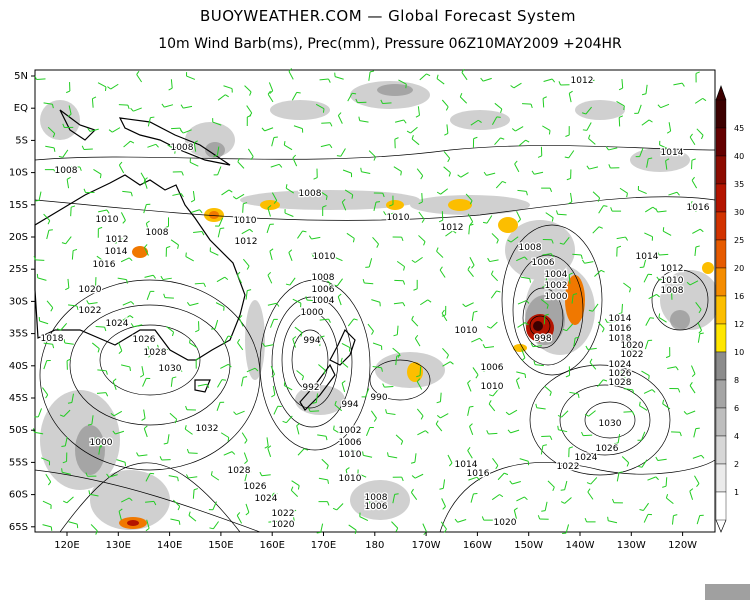 Image resolution: width=750 pixels, height=600 pixels. What do you see at coordinates (739, 156) in the screenshot?
I see `colorbar-label: 40` at bounding box center [739, 156].